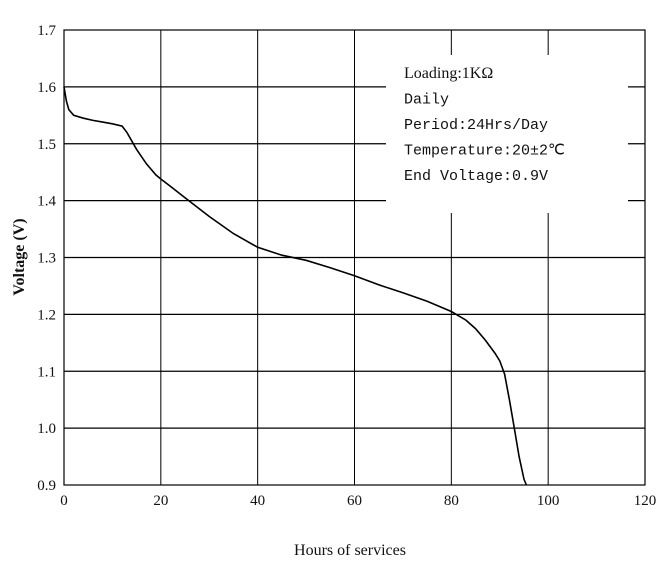 The height and width of the screenshot is (570, 657). What do you see at coordinates (426, 100) in the screenshot?
I see `annotation-line: Daily` at bounding box center [426, 100].